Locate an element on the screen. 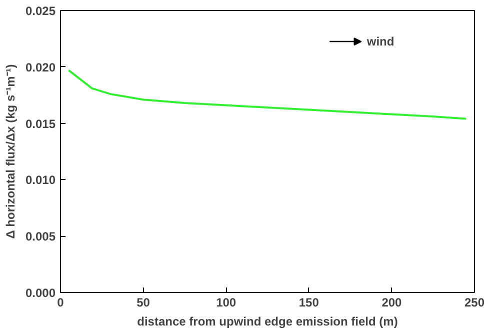 Image resolution: width=488 pixels, height=331 pixels. x-axis-title: distance from upwind edge emission field (m) is located at coordinates (267, 321).